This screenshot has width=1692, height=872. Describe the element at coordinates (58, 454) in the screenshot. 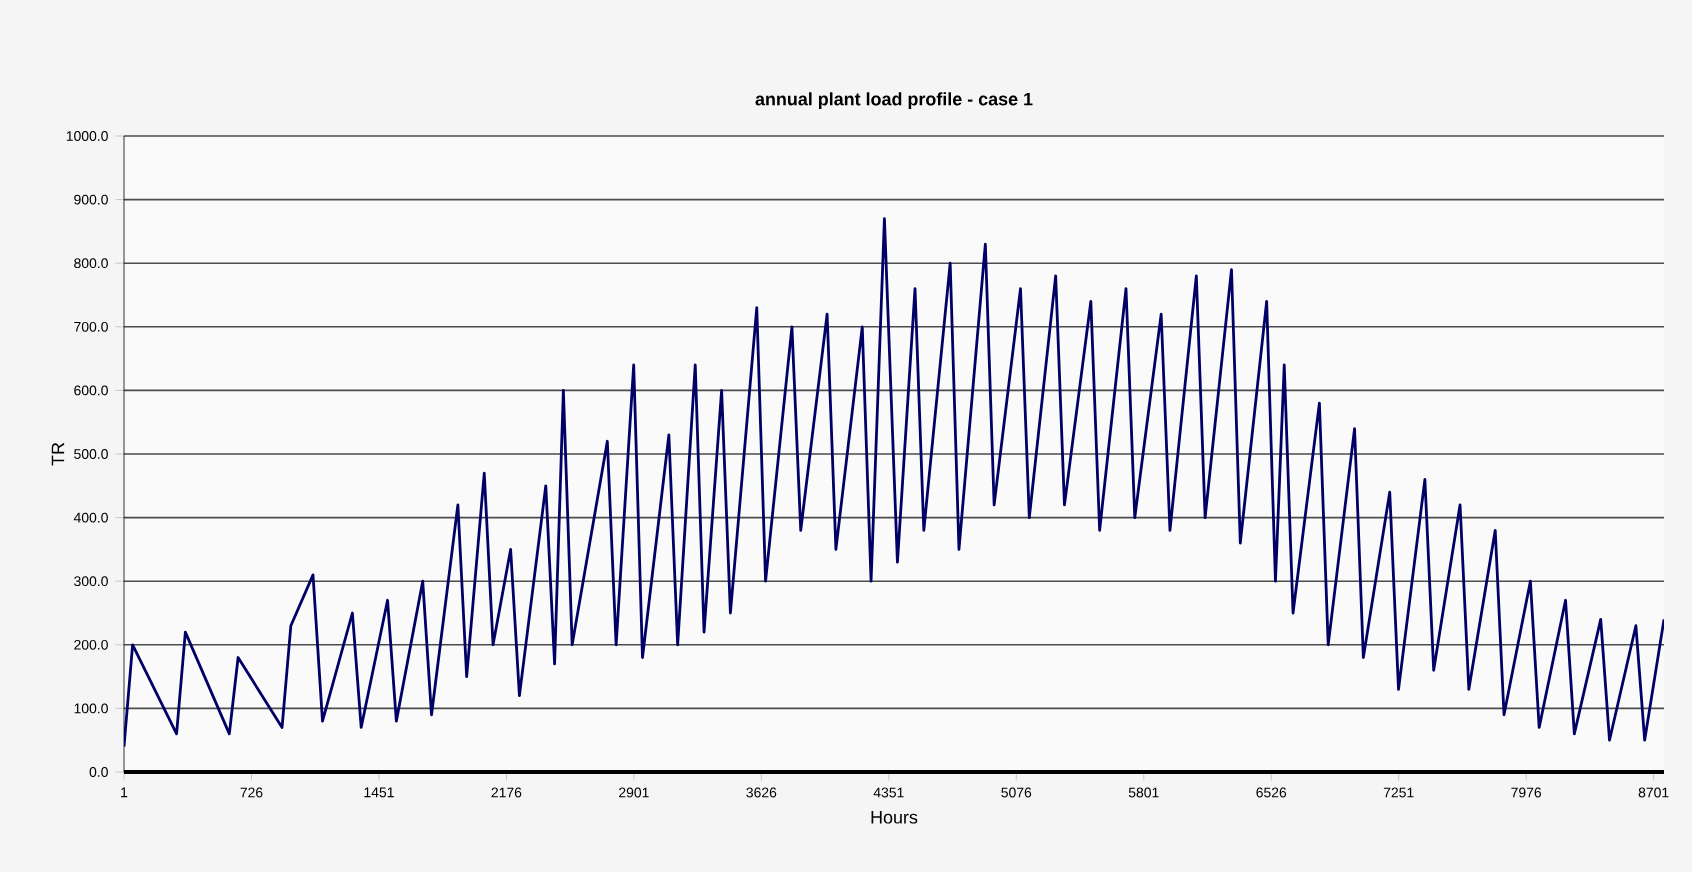

I see `y-axis-title: TR` at that location.